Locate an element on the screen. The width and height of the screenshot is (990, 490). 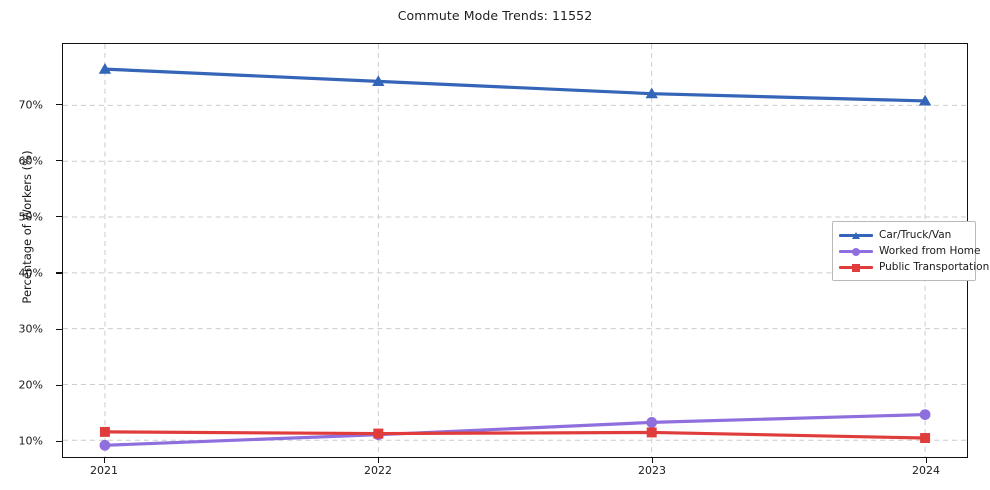
x-axis-tick-label: 2022 is located at coordinates (378, 470).